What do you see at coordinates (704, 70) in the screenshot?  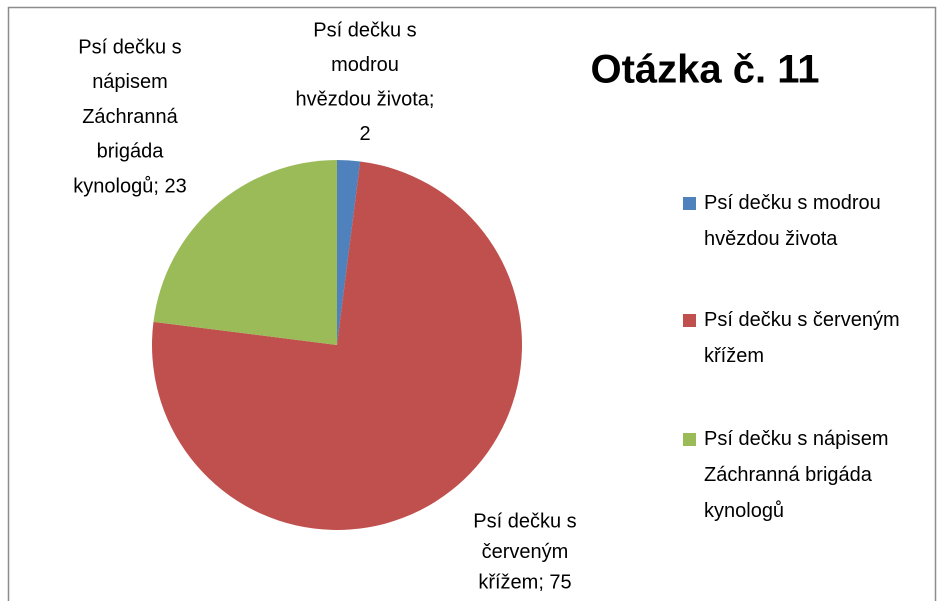 I see `chart-title: Otázka č. 11` at bounding box center [704, 70].